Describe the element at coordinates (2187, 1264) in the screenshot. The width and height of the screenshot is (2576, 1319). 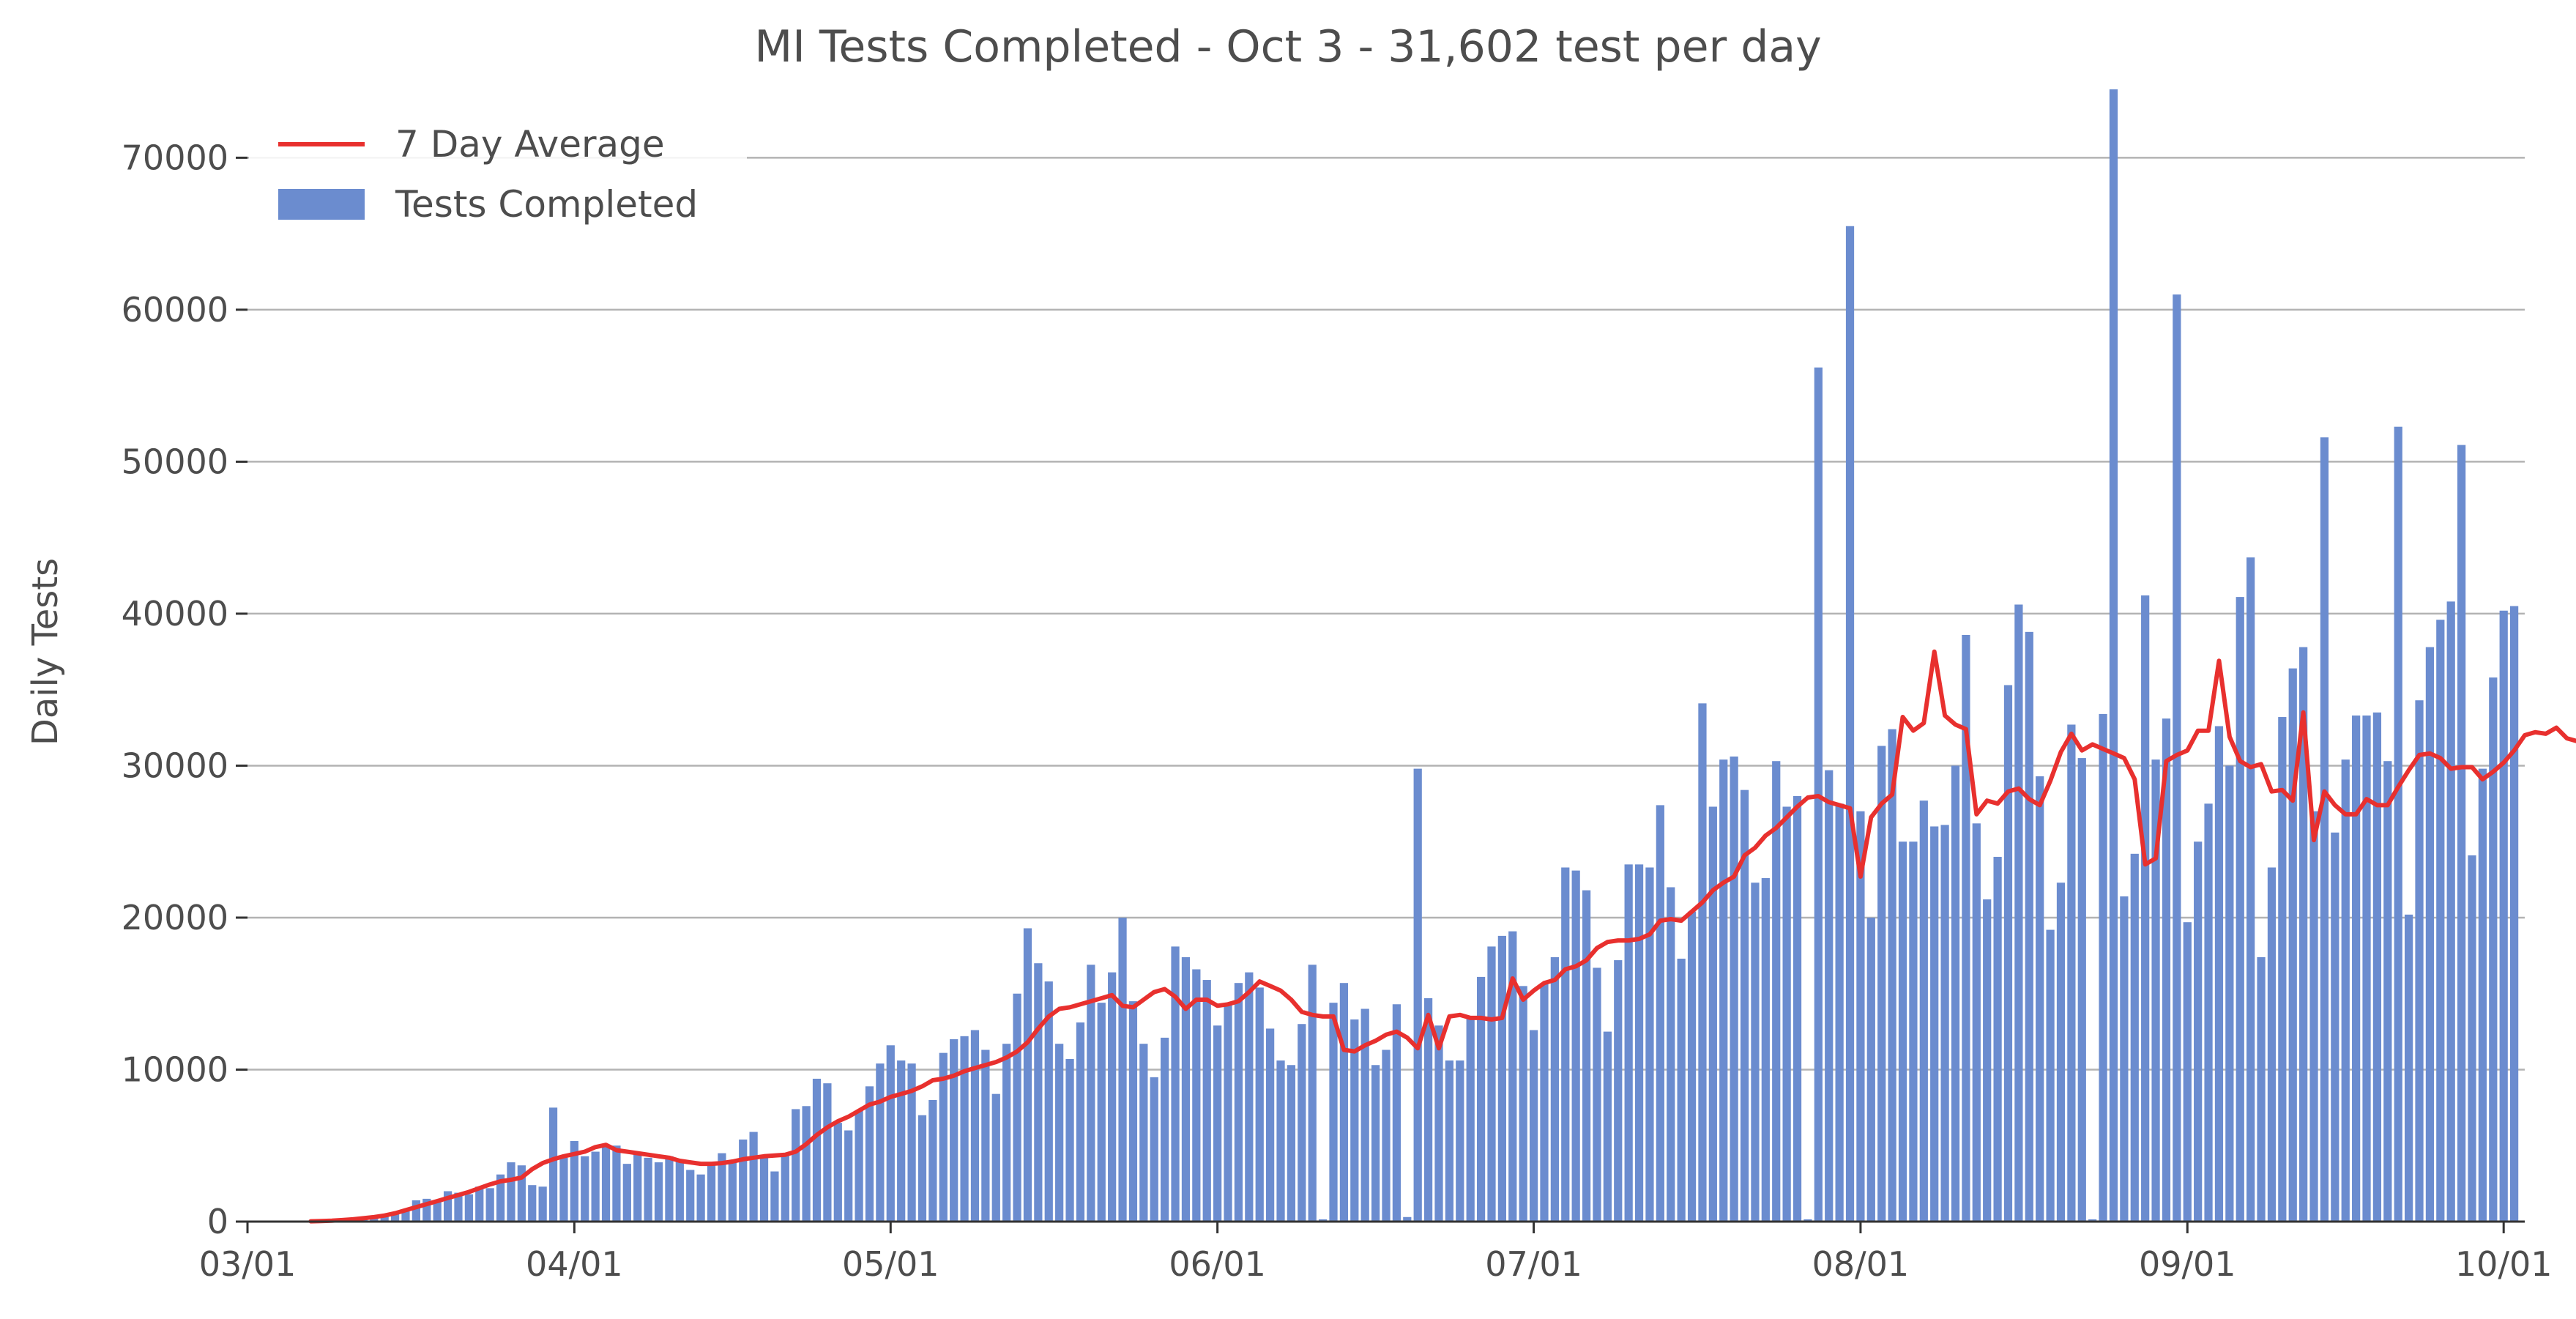
I see `x-tick-label: 09/01` at that location.